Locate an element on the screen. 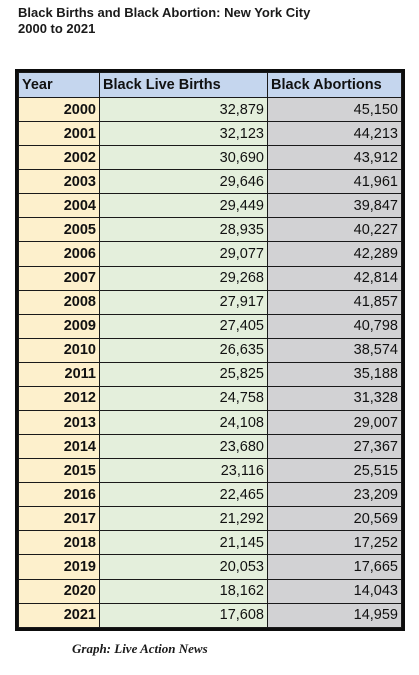 The image size is (419, 675). cell-year: 2010 is located at coordinates (59, 350).